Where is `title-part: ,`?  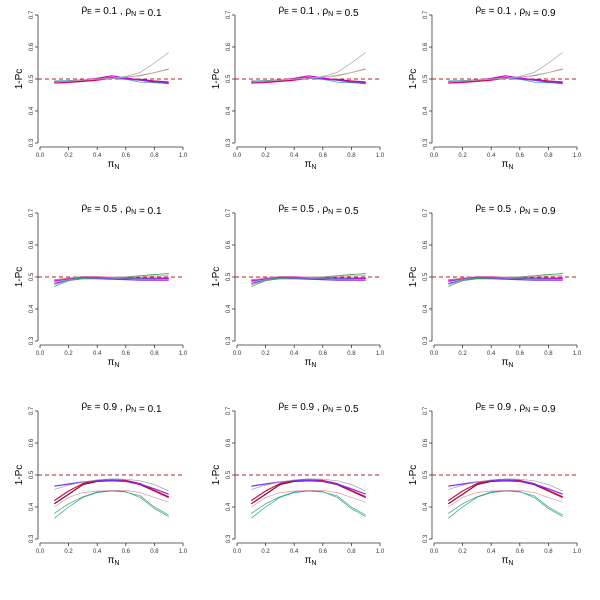
title-part: , is located at coordinates (318, 209).